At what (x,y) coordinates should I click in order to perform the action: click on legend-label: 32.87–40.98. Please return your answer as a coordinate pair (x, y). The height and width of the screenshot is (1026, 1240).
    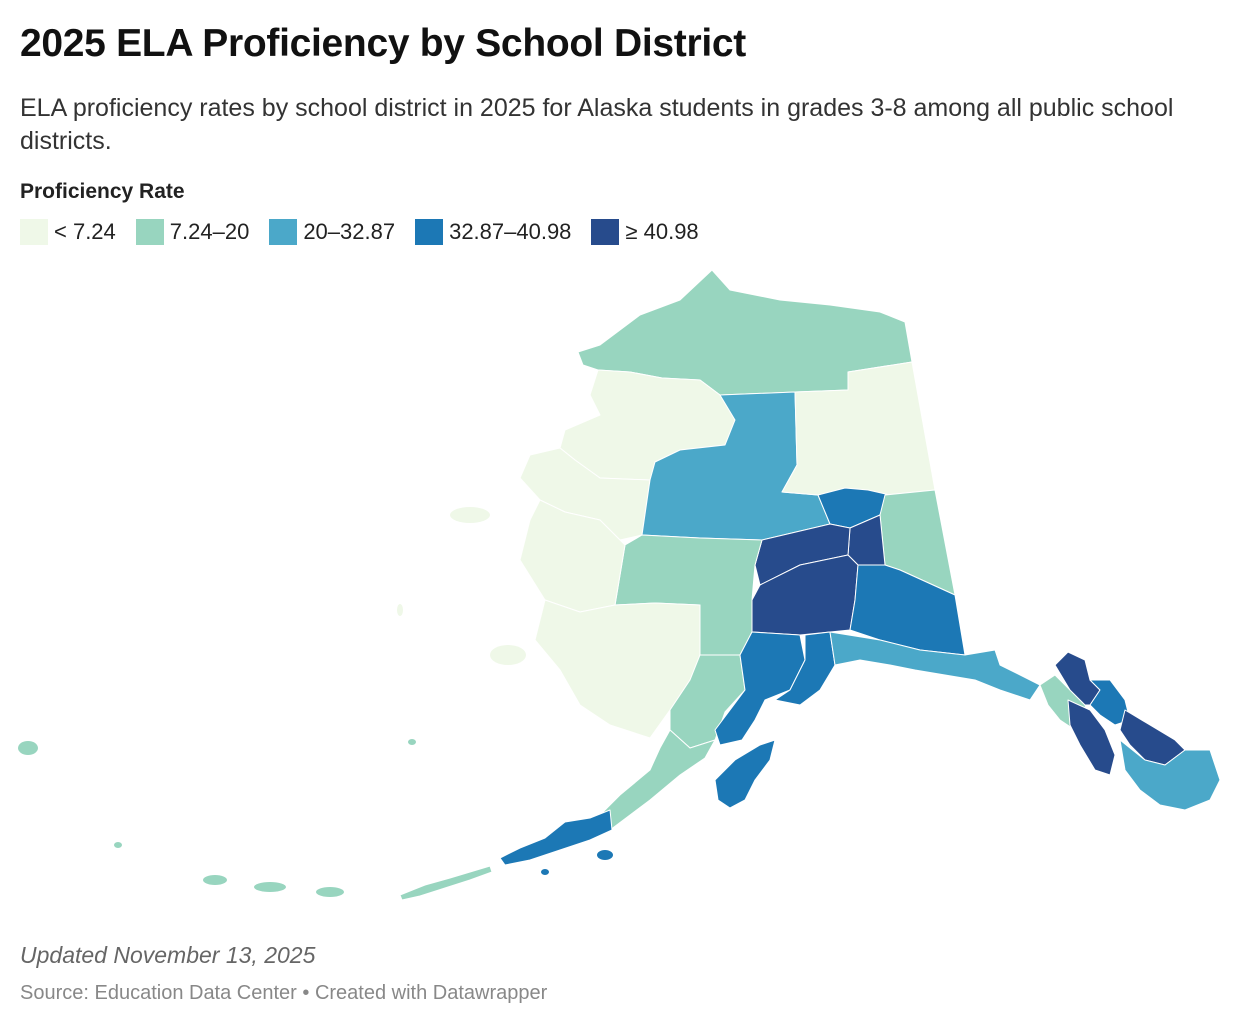
    Looking at the image, I should click on (510, 231).